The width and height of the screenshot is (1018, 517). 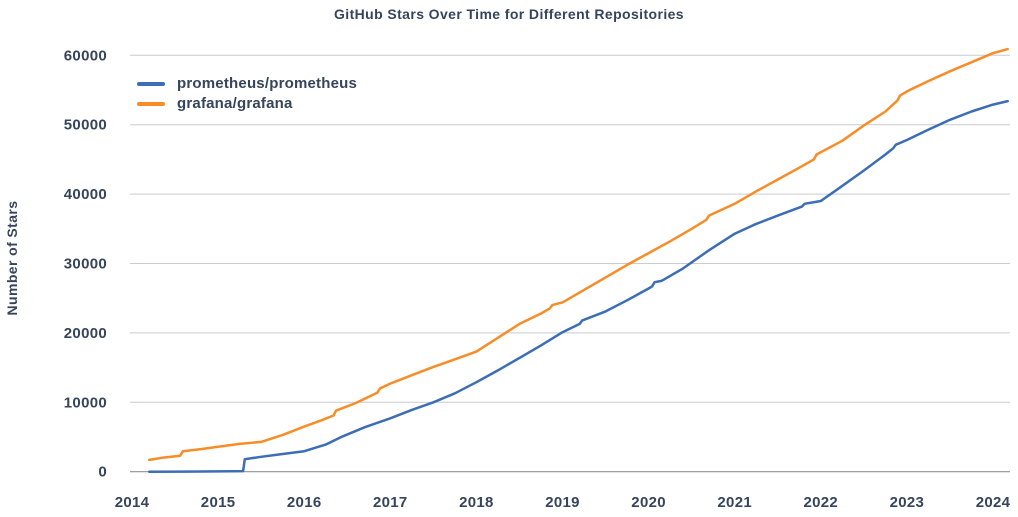 What do you see at coordinates (390, 502) in the screenshot?
I see `x-tick-label: 2017` at bounding box center [390, 502].